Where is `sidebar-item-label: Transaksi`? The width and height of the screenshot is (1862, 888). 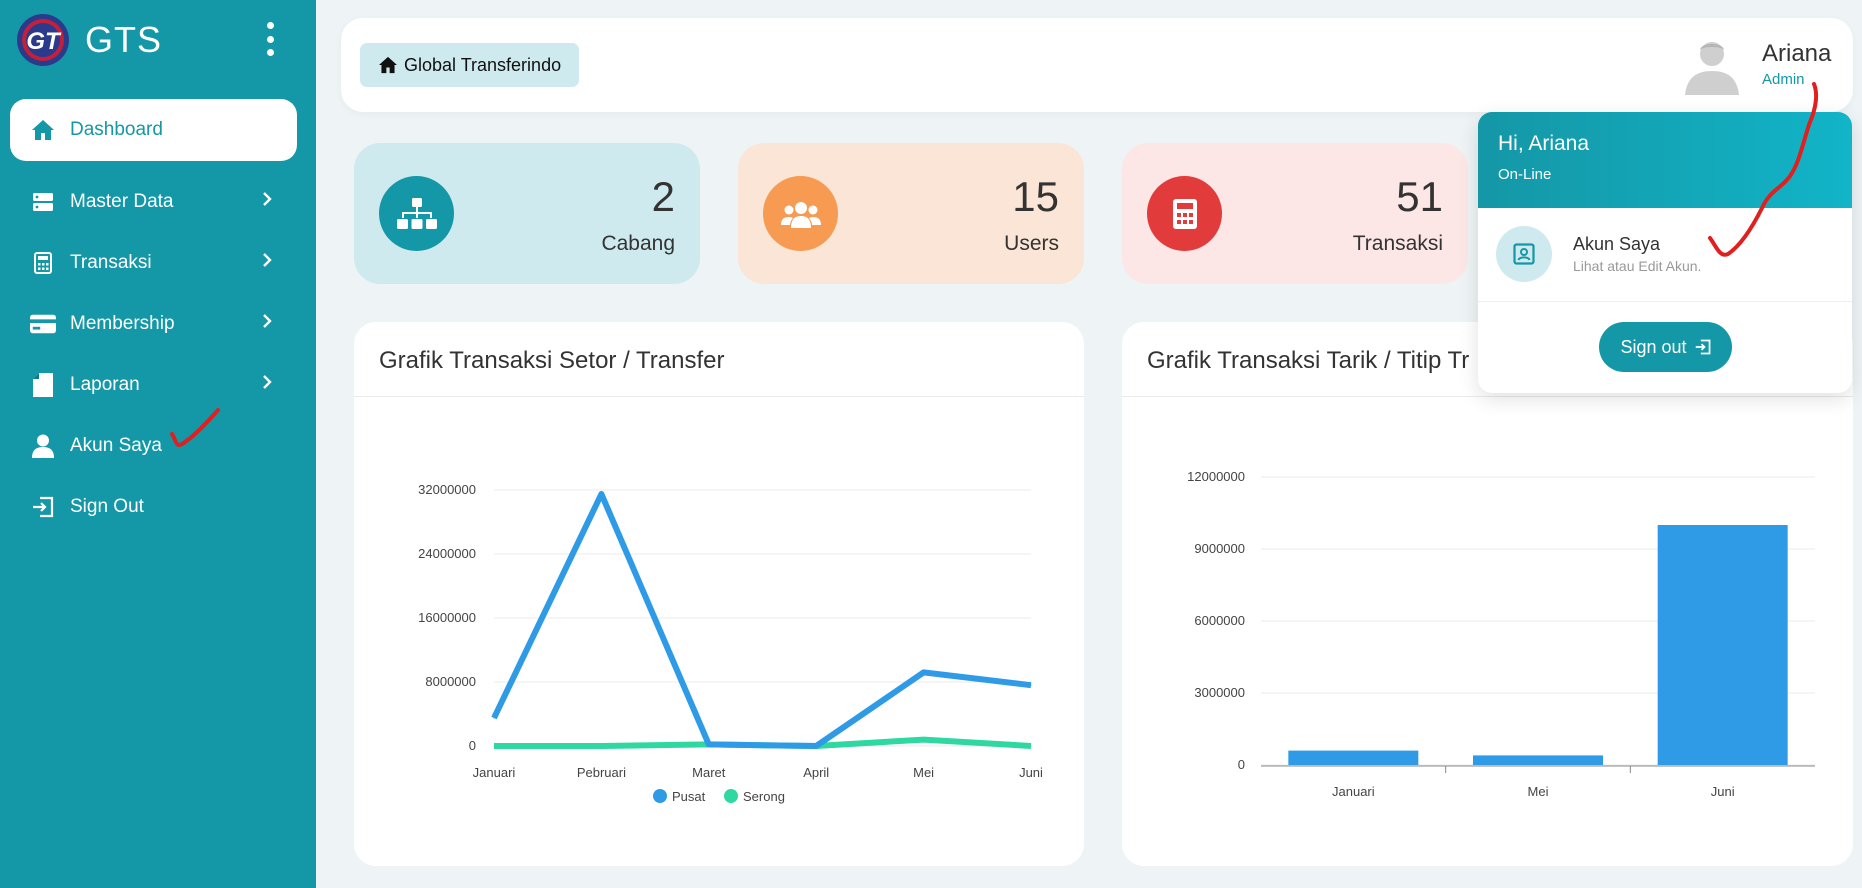
sidebar-item-label: Transaksi is located at coordinates (111, 262).